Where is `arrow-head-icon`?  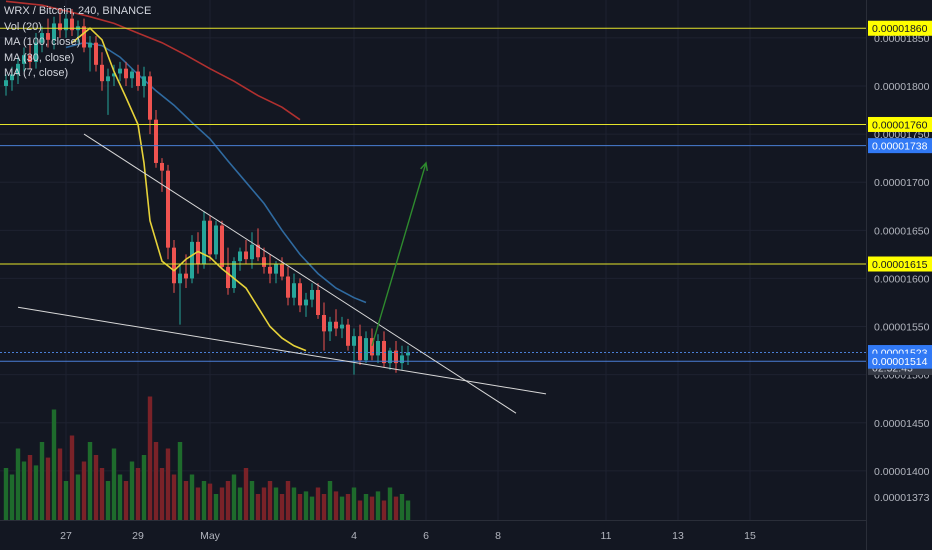 arrow-head-icon is located at coordinates (424, 166).